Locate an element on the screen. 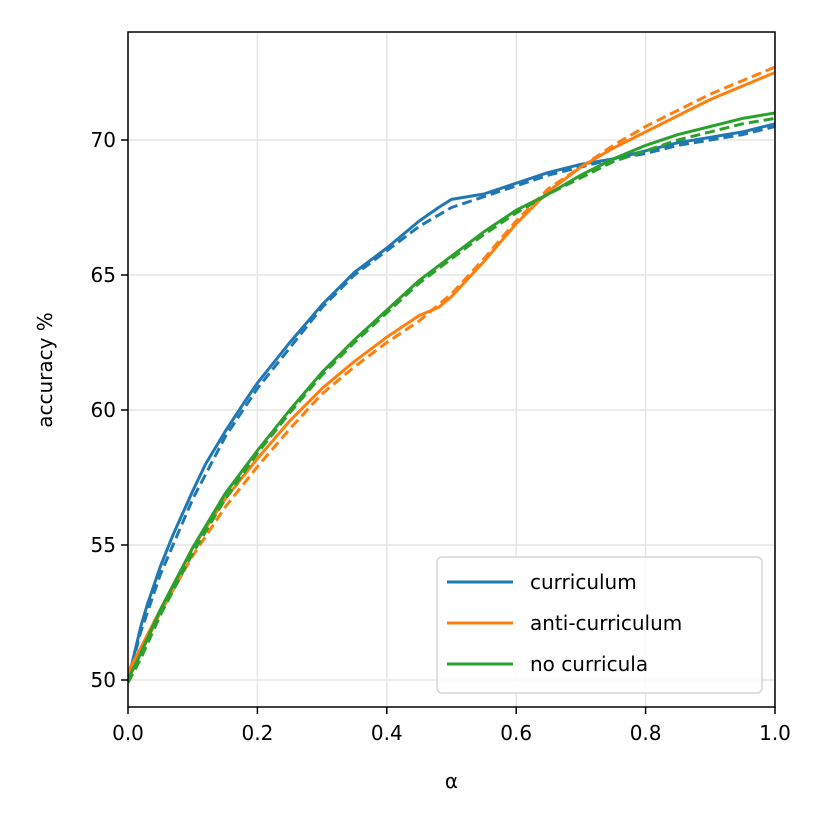 The image size is (830, 830). anti-curriculum-legend-label: anti-curriculum is located at coordinates (606, 623).